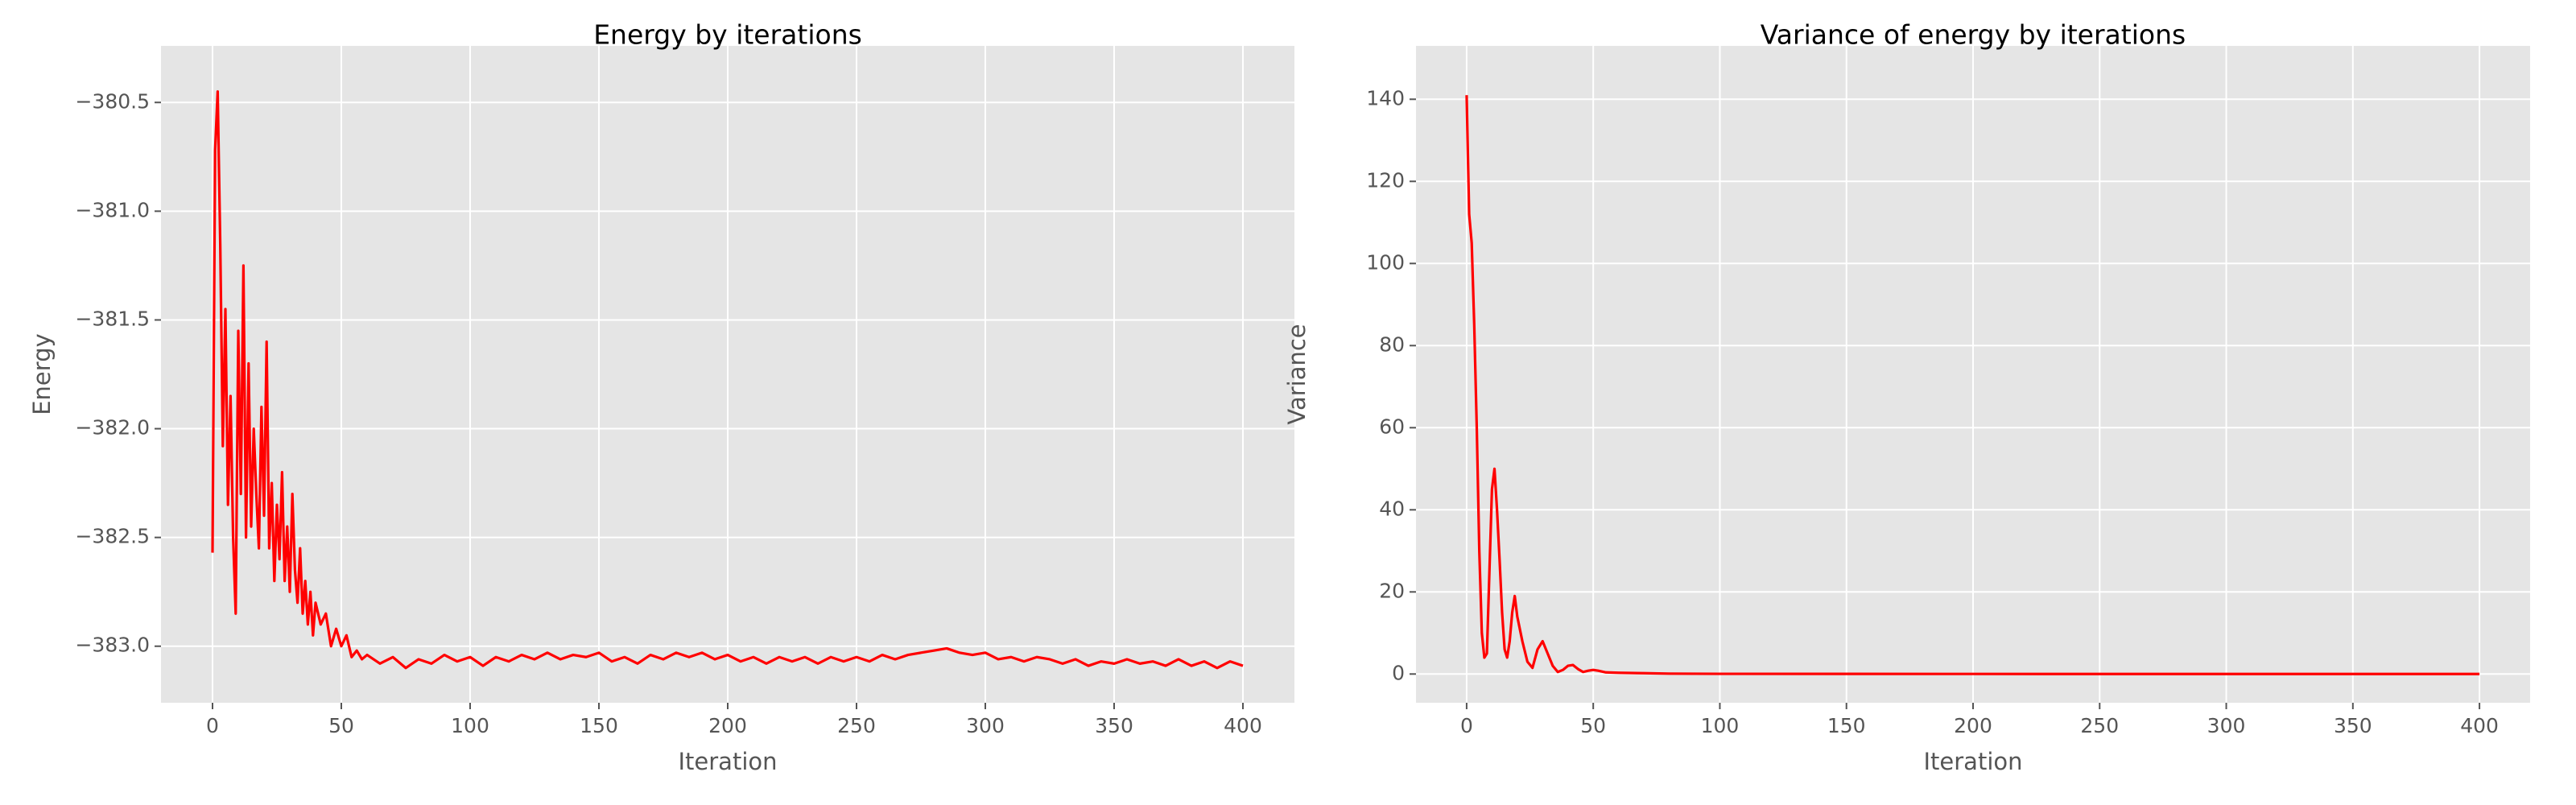  I want to click on y-tick-label: 20, so click(1392, 590).